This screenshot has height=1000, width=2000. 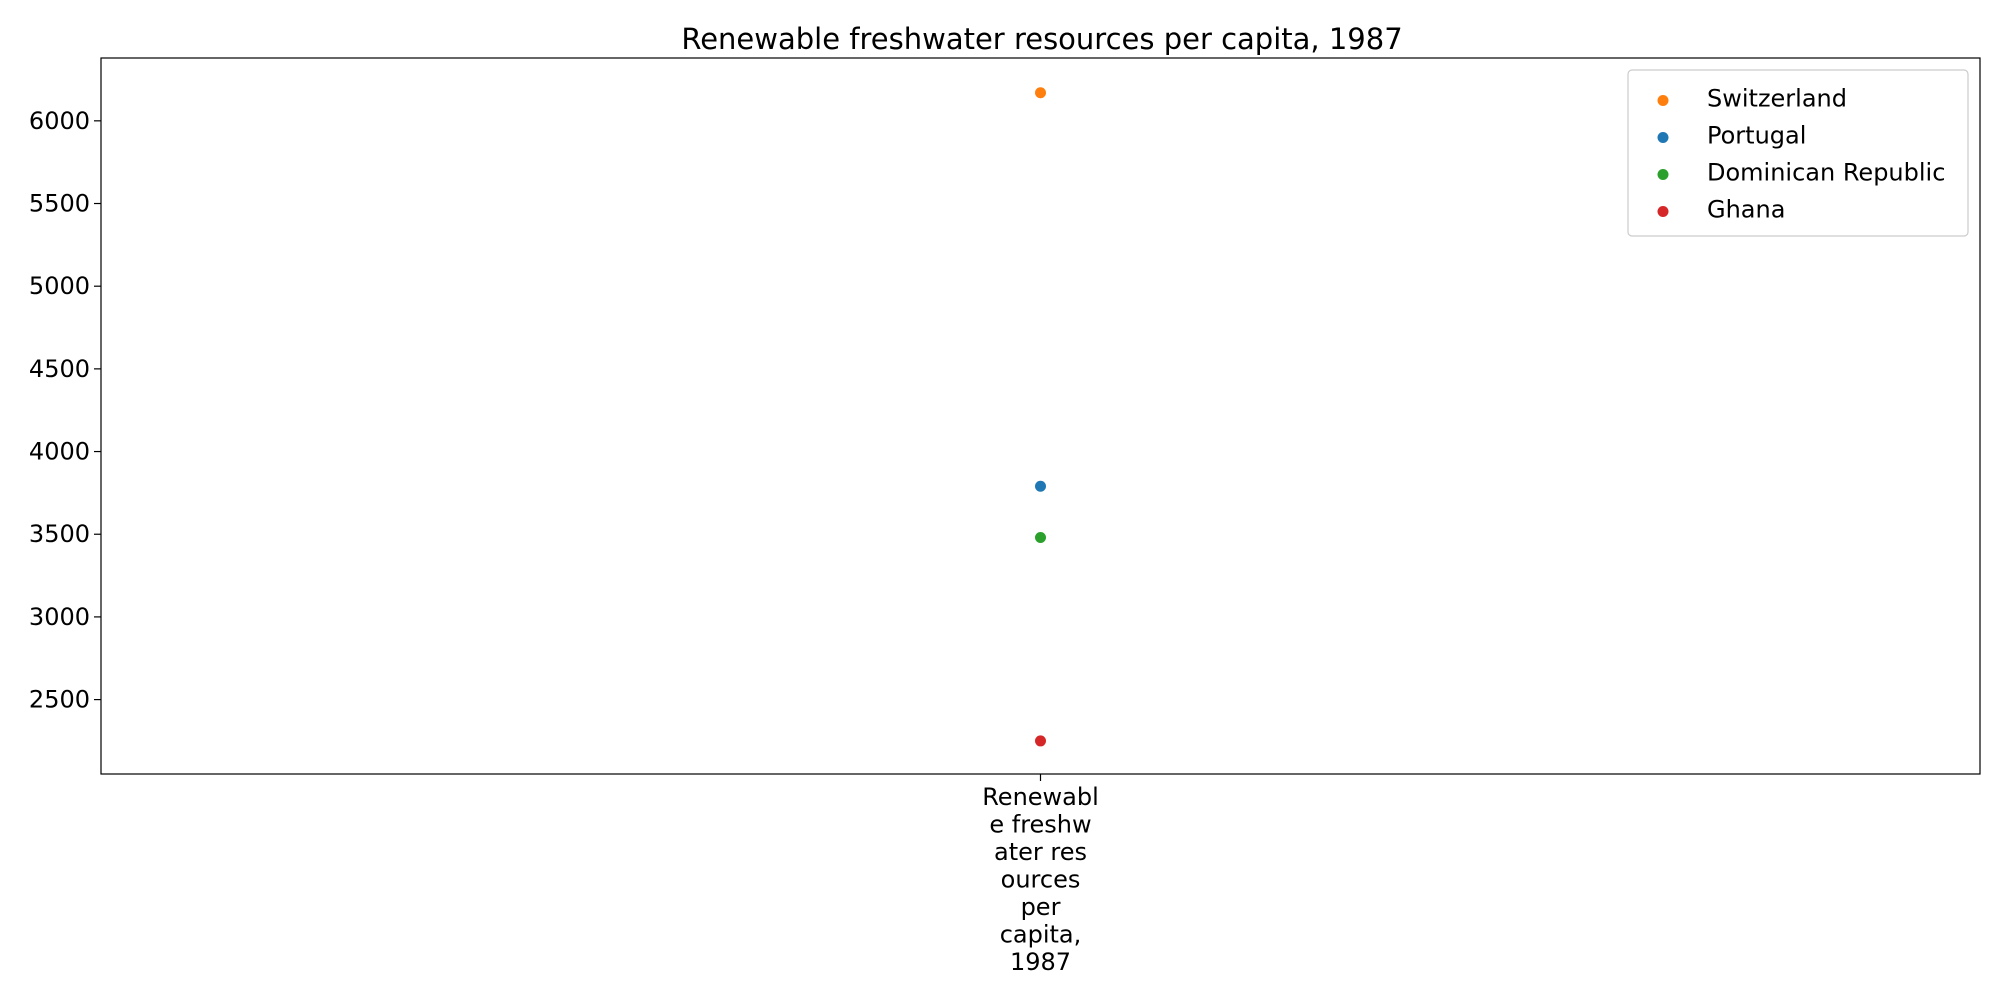 What do you see at coordinates (1040, 93) in the screenshot?
I see `point-switzerland` at bounding box center [1040, 93].